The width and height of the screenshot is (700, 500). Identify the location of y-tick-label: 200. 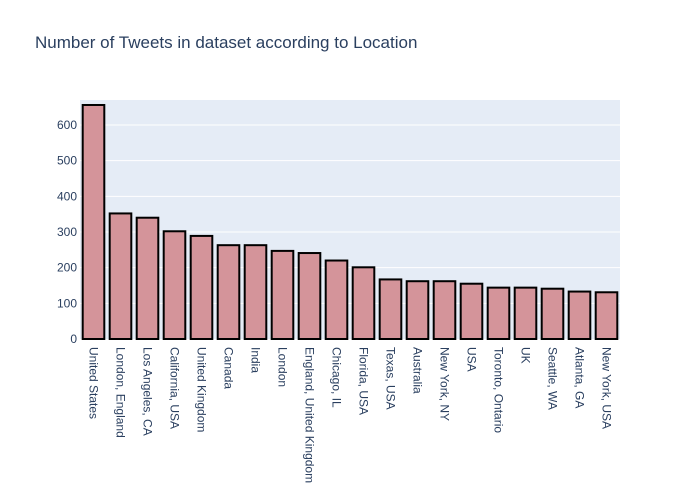
(67, 268).